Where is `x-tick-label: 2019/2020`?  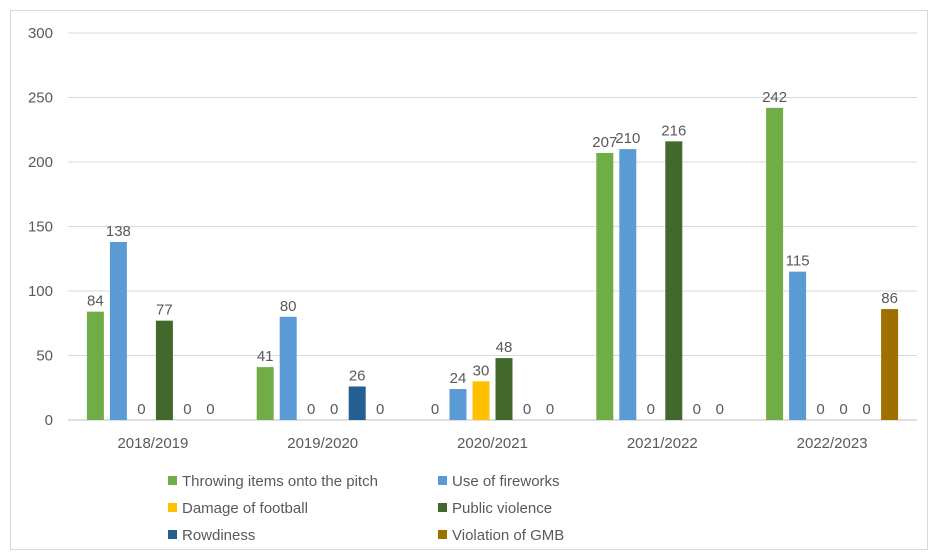 x-tick-label: 2019/2020 is located at coordinates (322, 443).